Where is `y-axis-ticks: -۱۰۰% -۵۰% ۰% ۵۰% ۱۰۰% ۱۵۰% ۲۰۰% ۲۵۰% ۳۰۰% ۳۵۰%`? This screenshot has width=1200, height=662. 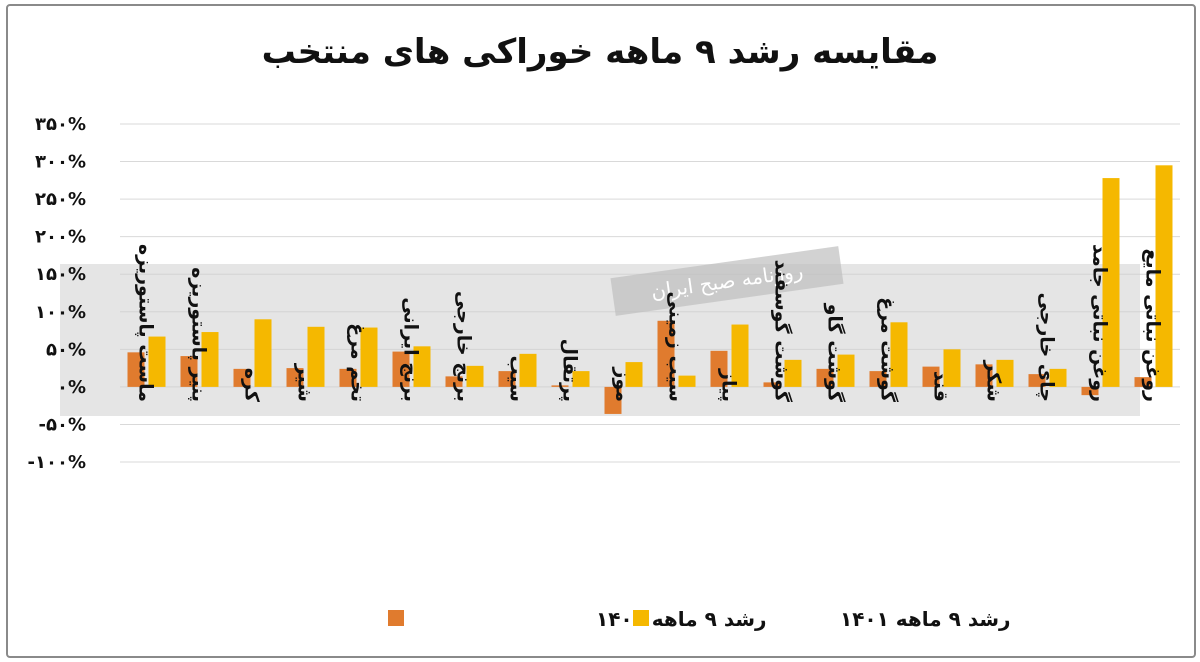
y-axis-ticks: -۱۰۰% -۵۰% ۰% ۵۰% ۱۰۰% ۱۵۰% ۲۰۰% ۲۵۰% ۳۰۰% ۳۵۰% is located at coordinates (57, 293).